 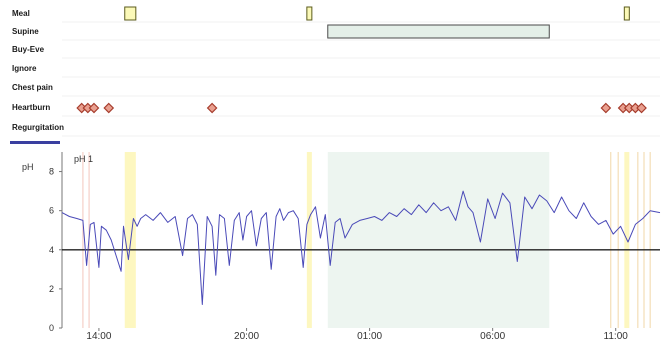 What do you see at coordinates (24, 68) in the screenshot?
I see `event-row-label: Ignore` at bounding box center [24, 68].